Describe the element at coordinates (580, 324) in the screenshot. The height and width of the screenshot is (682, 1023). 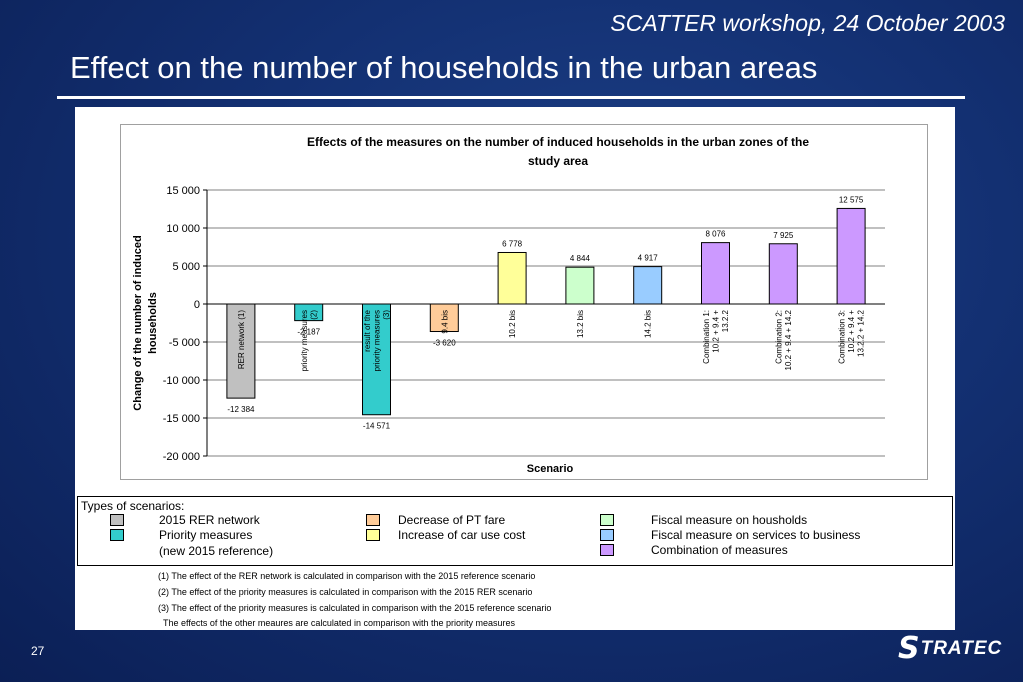
I see `category-label: 13.2 bis` at that location.